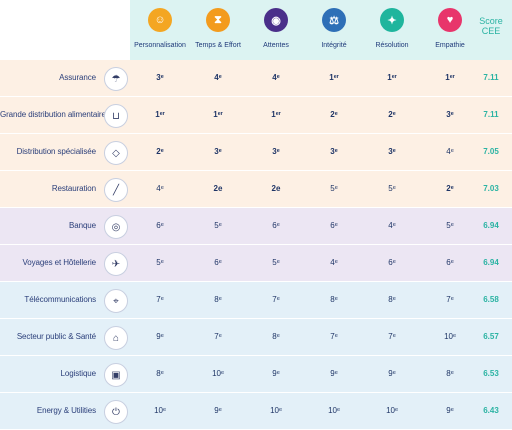  I want to click on column-label: Attentes, so click(276, 45).